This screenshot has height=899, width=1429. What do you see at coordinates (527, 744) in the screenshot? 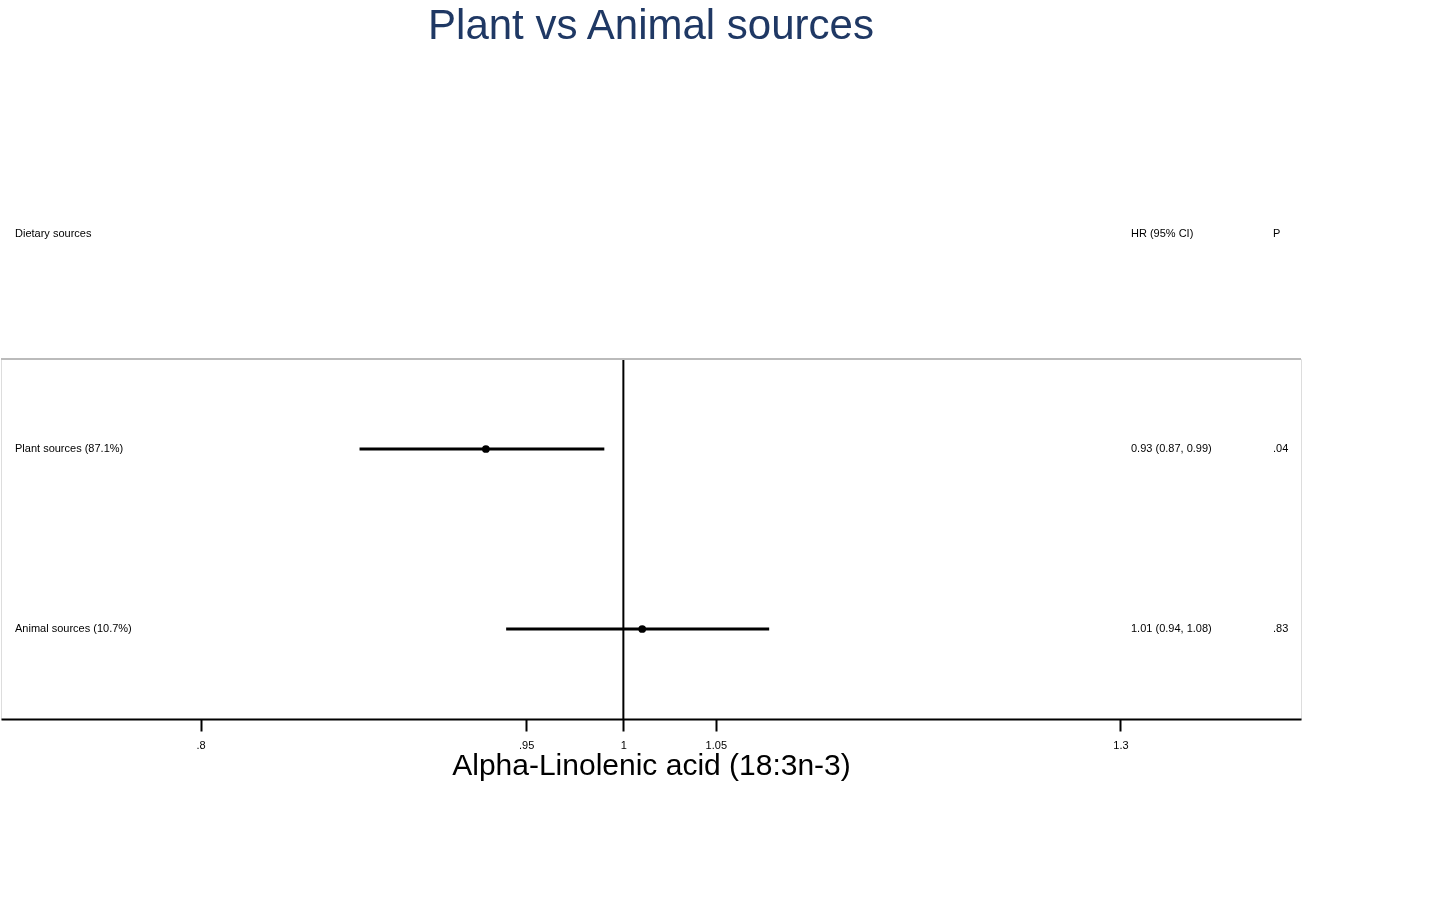
I see `x-tick-label: .95` at bounding box center [527, 744].